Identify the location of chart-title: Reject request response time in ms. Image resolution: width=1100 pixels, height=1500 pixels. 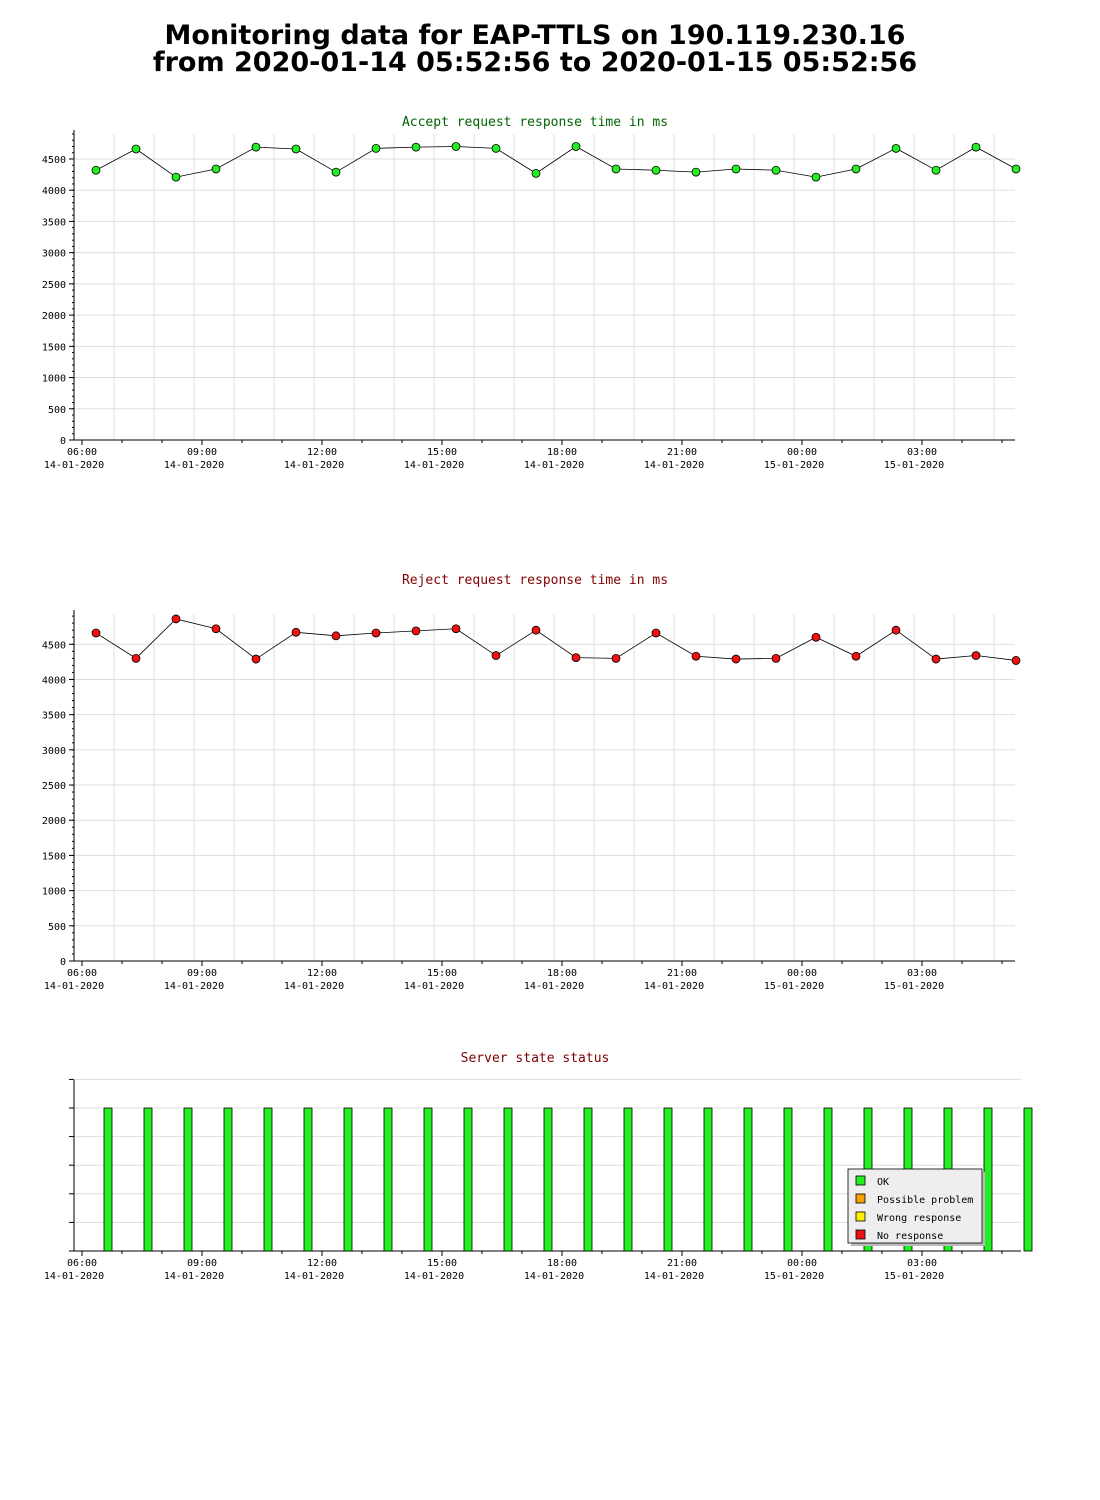
(535, 580).